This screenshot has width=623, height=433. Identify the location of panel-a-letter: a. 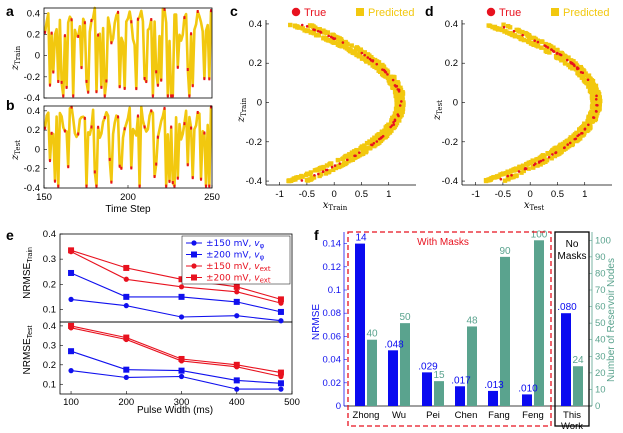
(10, 11).